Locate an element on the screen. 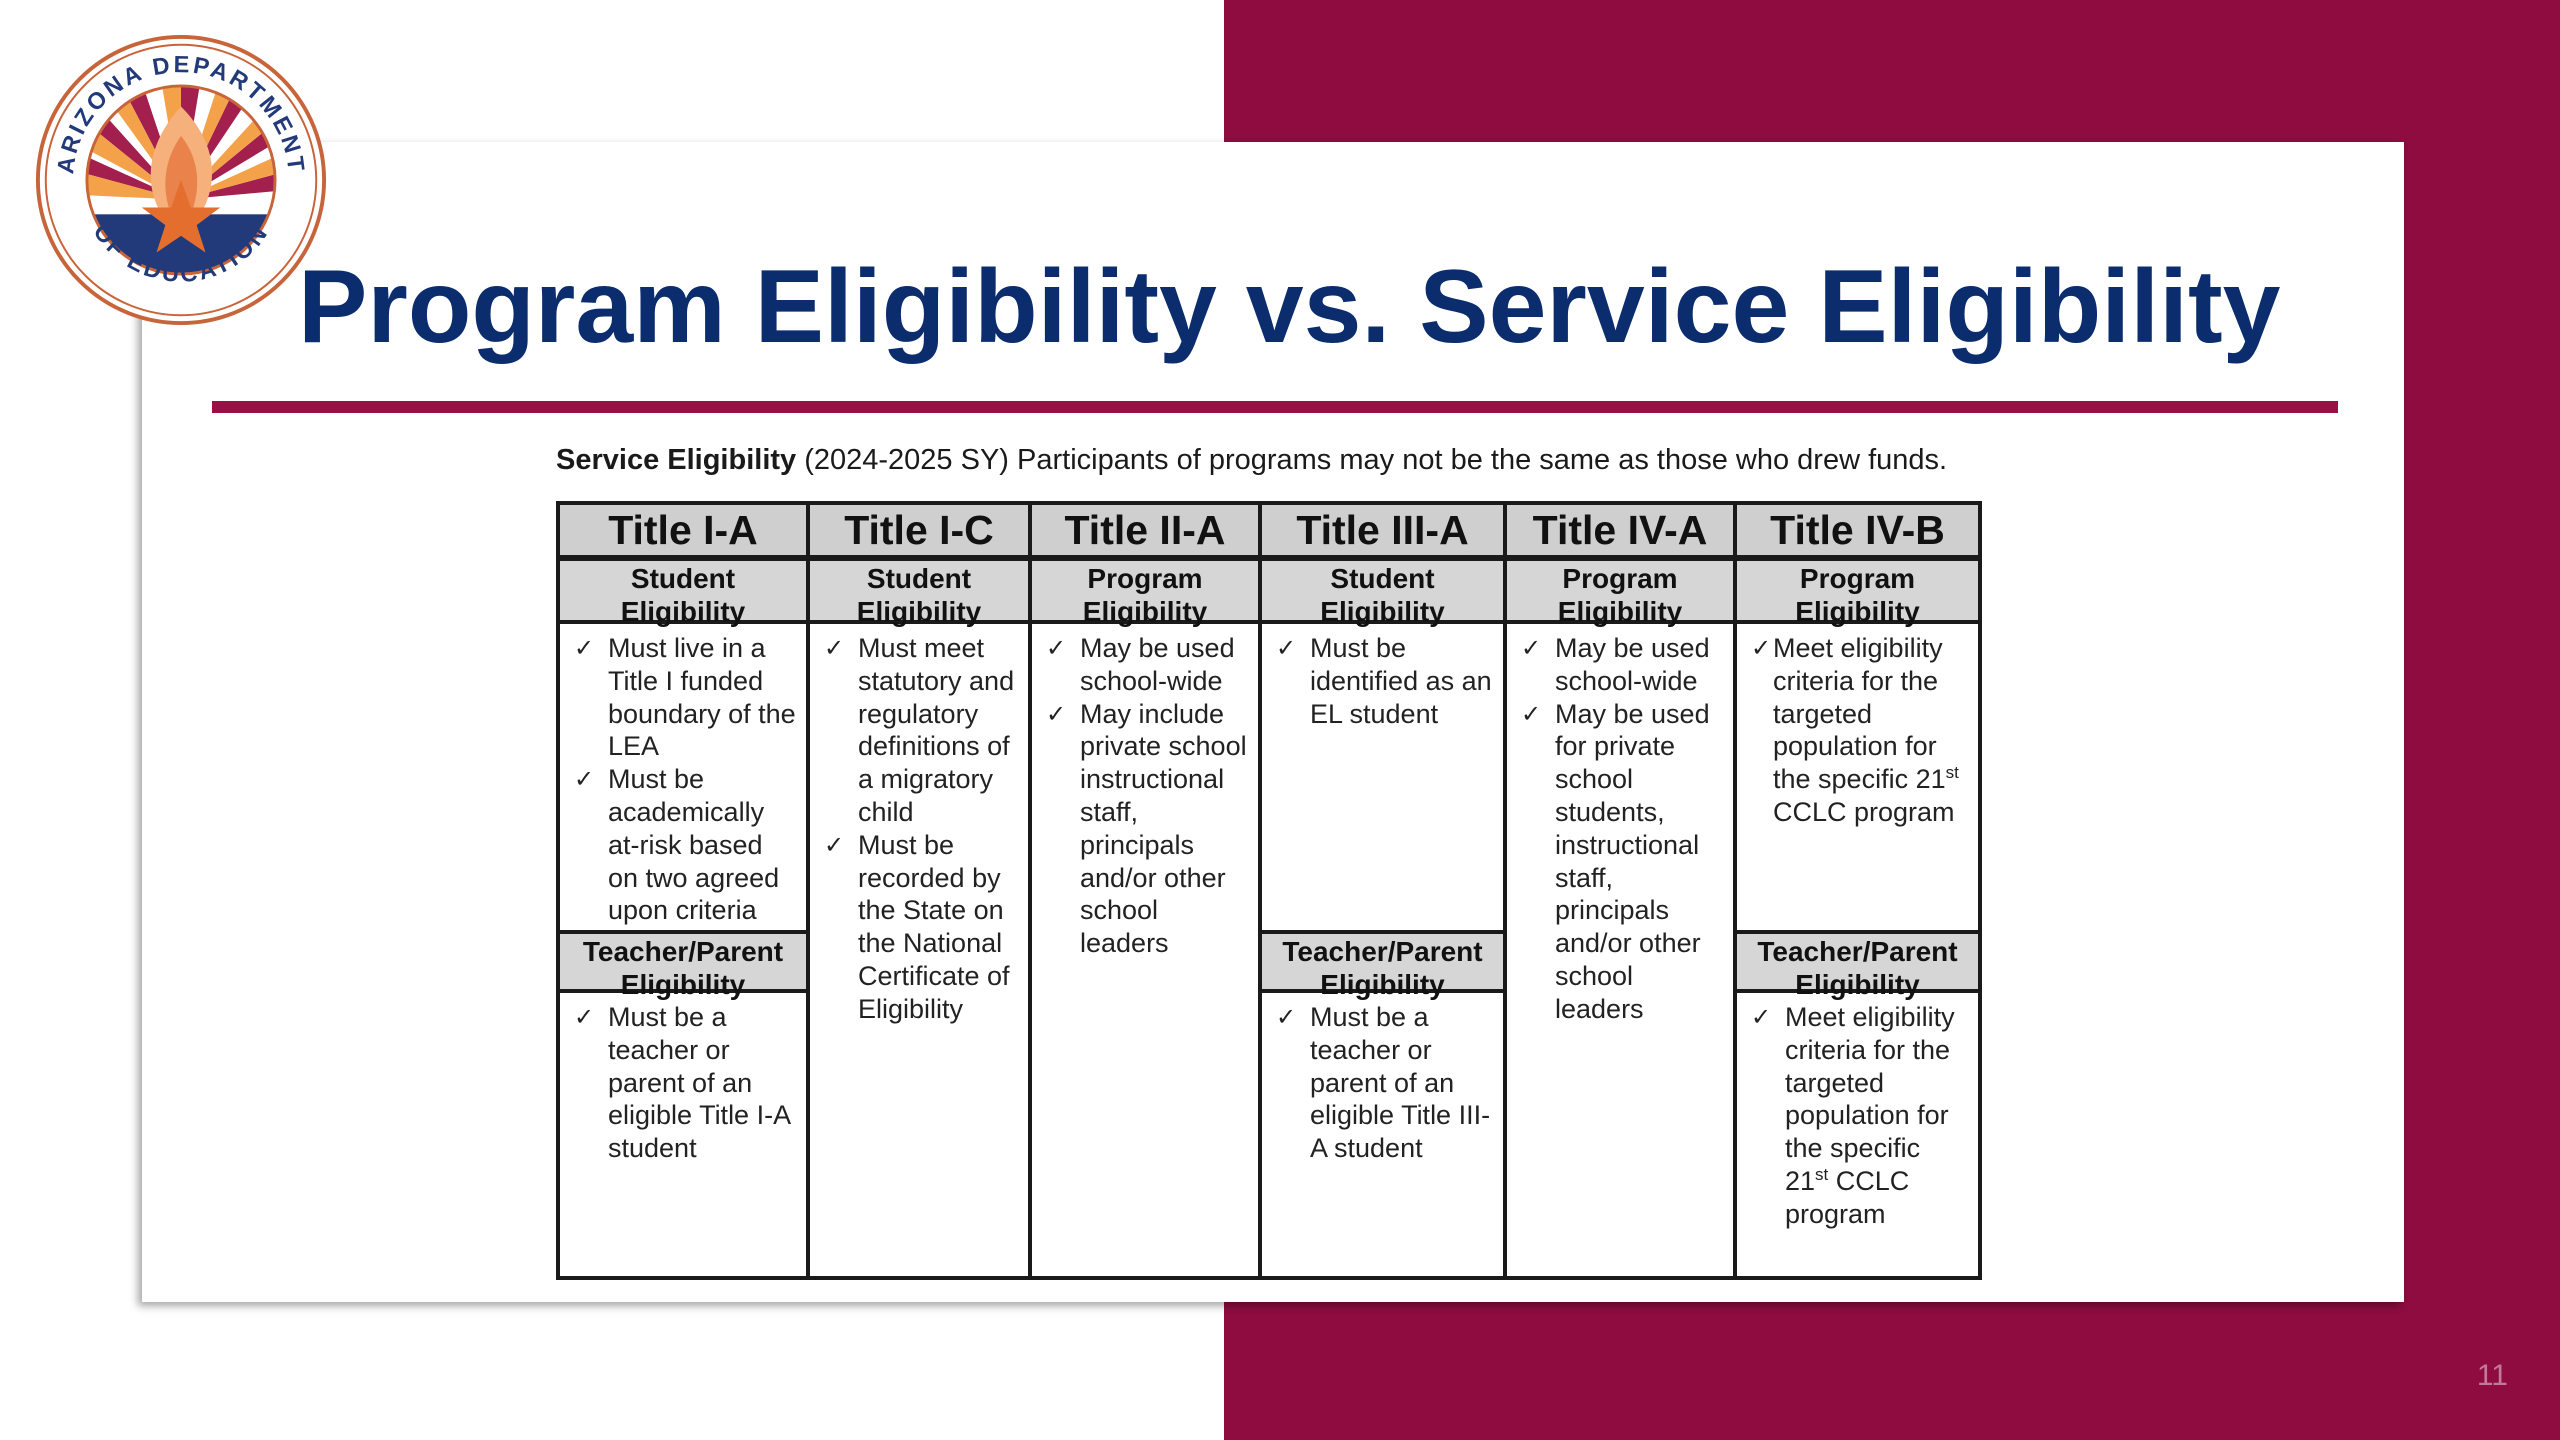 The height and width of the screenshot is (1440, 2560). title-underline-rule is located at coordinates (1275, 407).